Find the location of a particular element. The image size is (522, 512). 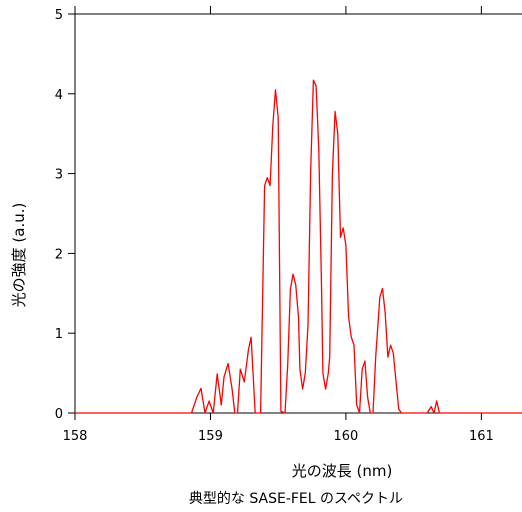

y-tick-label-0: 0 is located at coordinates (59, 414).